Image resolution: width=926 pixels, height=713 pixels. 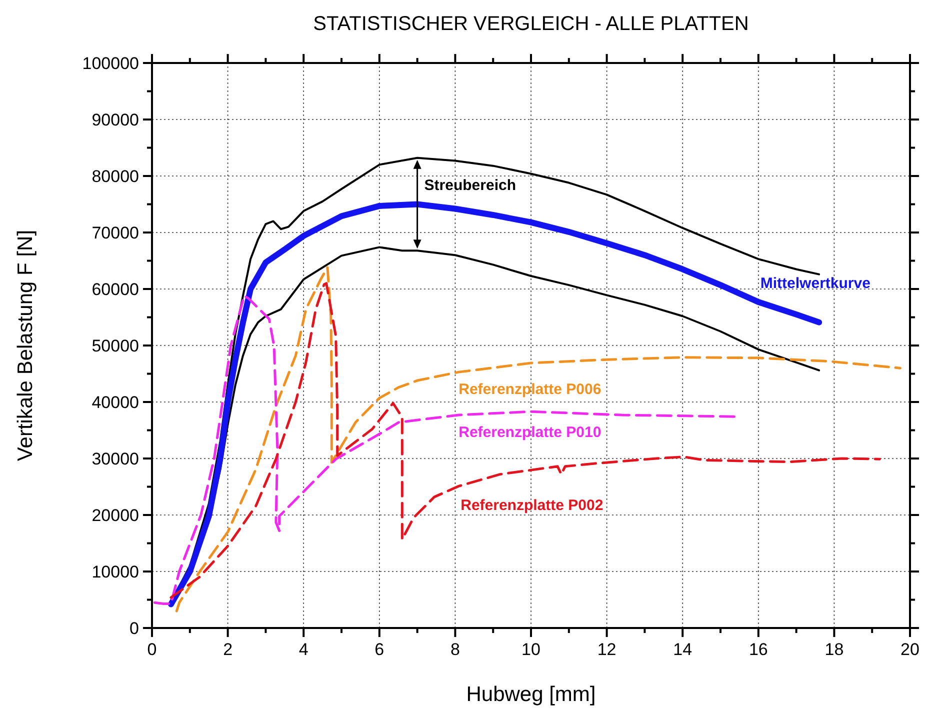 I want to click on y-tick-label: 10000, so click(x=115, y=572).